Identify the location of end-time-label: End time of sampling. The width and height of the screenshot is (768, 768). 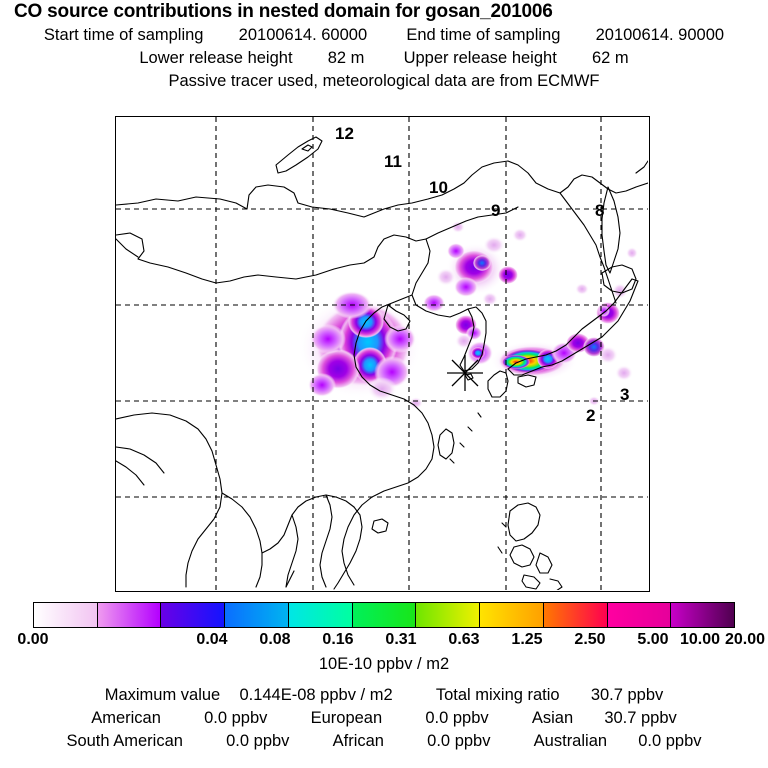
(483, 35).